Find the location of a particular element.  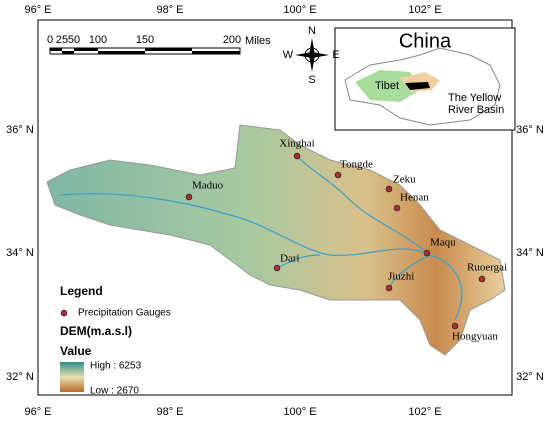

inset-map is located at coordinates (425, 79).